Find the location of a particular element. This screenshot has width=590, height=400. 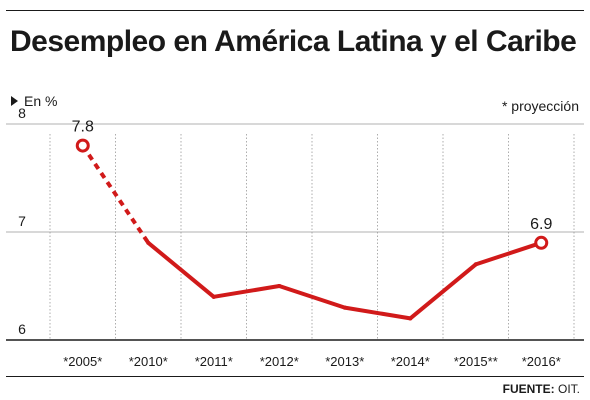

unit-label: En % is located at coordinates (34, 101).